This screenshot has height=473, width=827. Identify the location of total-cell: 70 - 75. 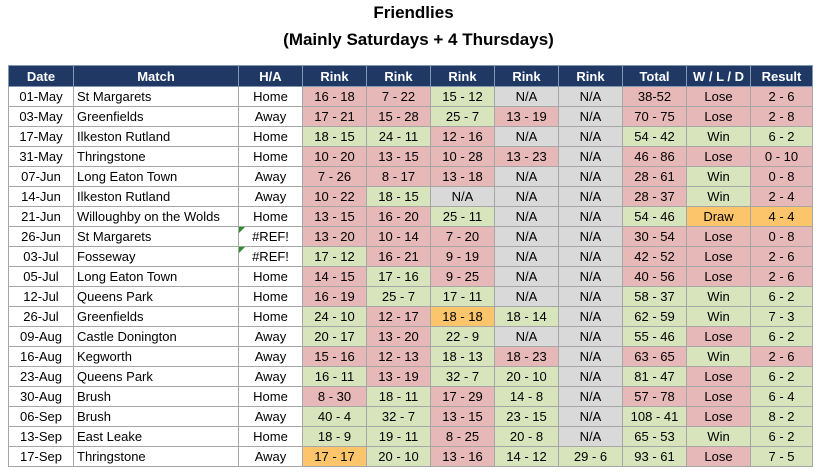
(654, 116).